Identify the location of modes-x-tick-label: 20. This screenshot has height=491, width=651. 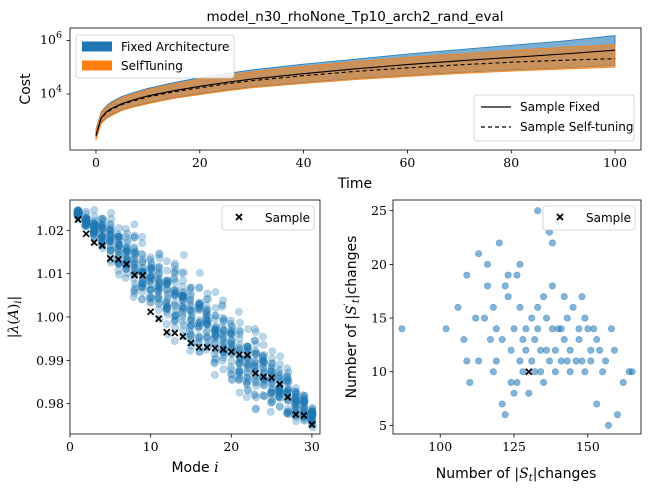
(231, 446).